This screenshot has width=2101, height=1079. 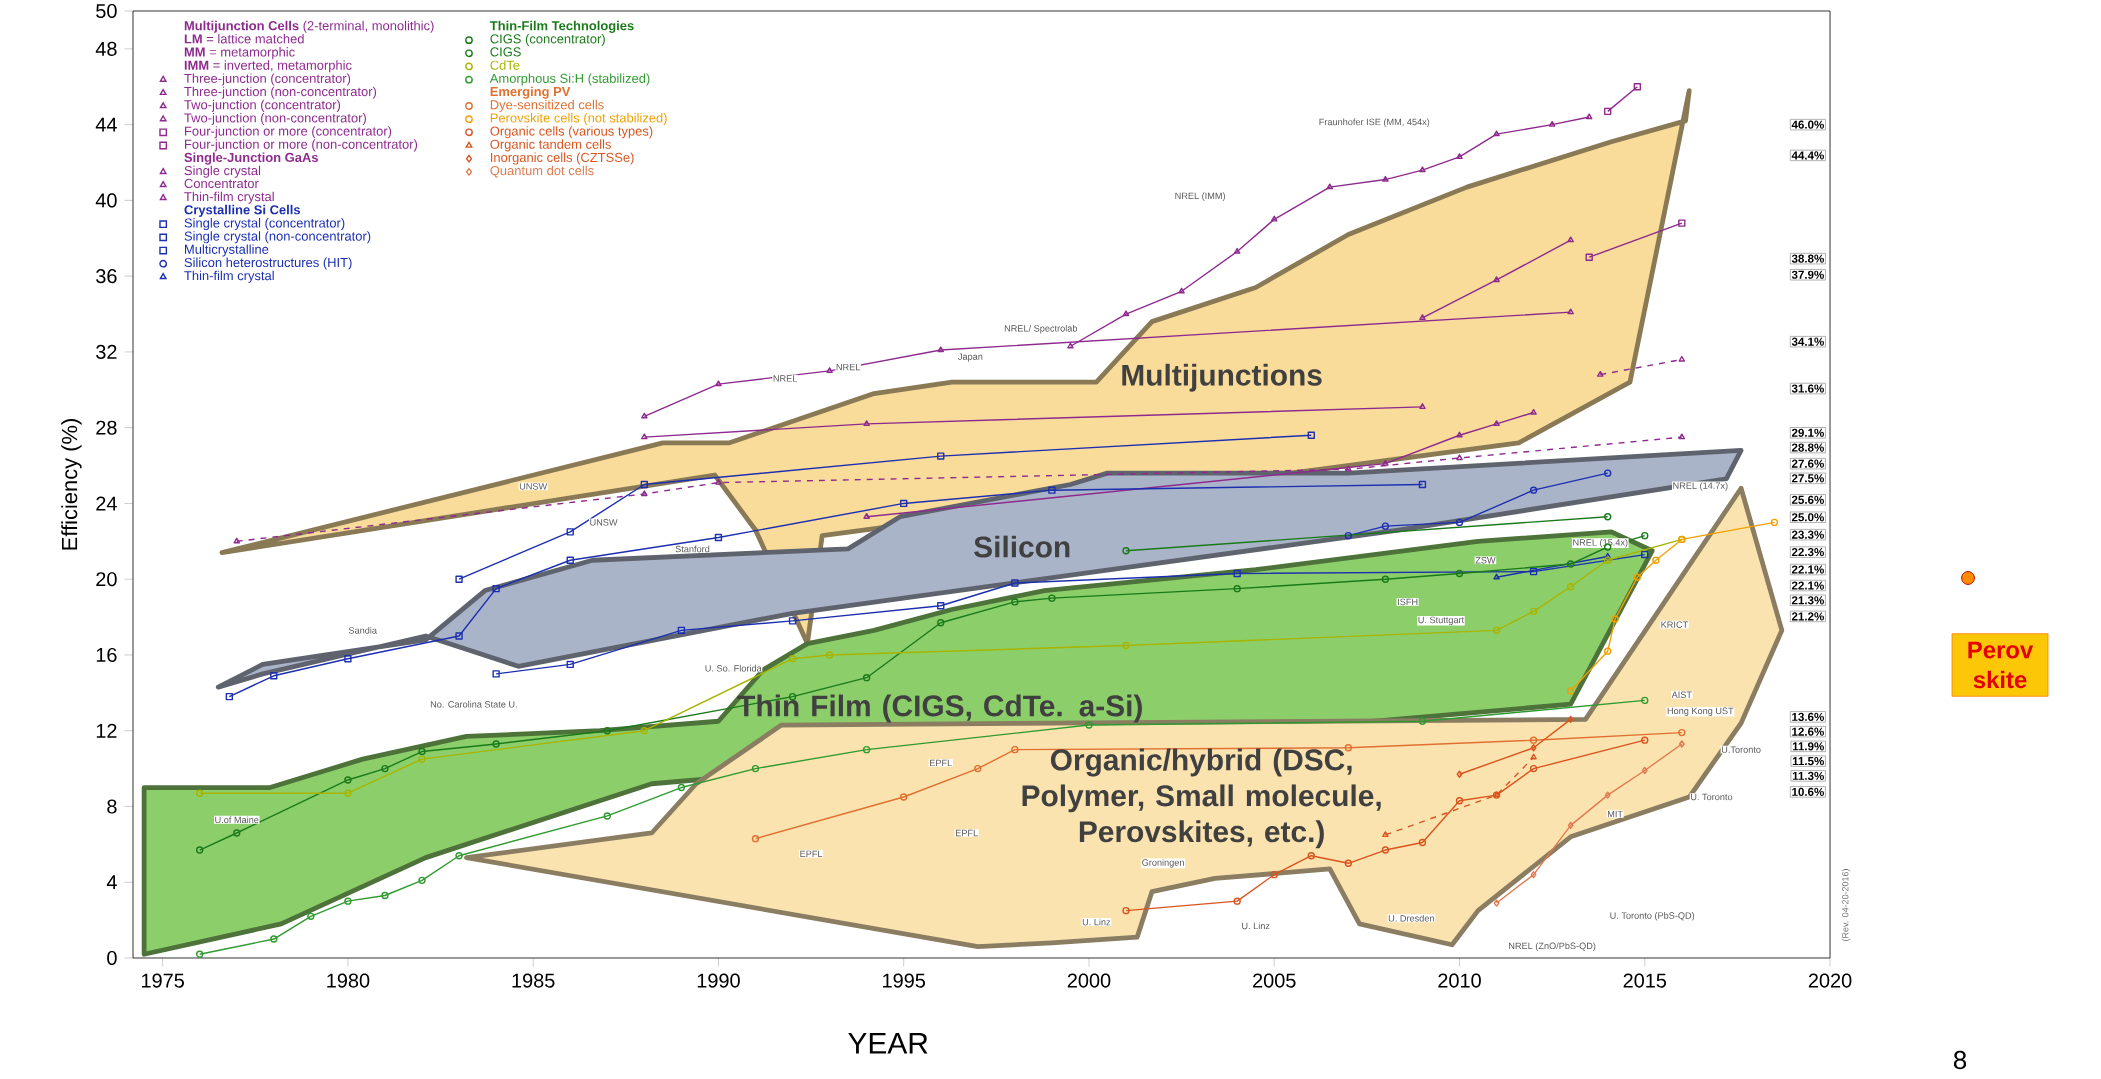 I want to click on annotation: 38.8%, so click(x=1807, y=258).